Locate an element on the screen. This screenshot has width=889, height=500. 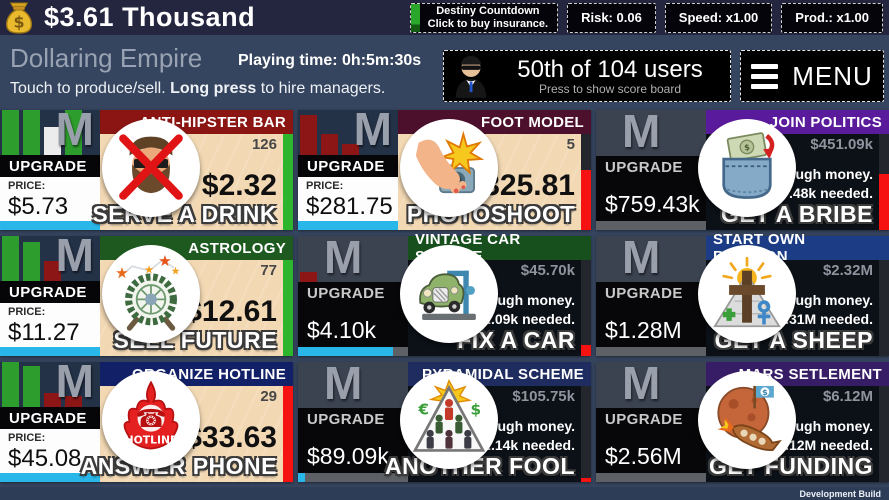
business-value: $2.32M is located at coordinates (847, 270).